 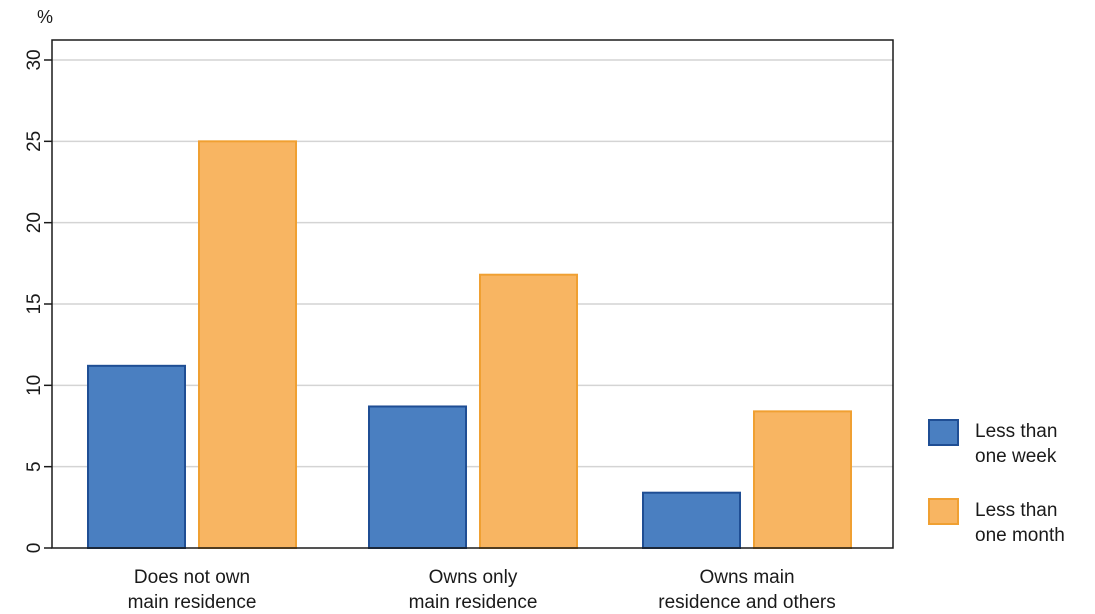 I want to click on y-tick-label: 0, so click(x=34, y=548).